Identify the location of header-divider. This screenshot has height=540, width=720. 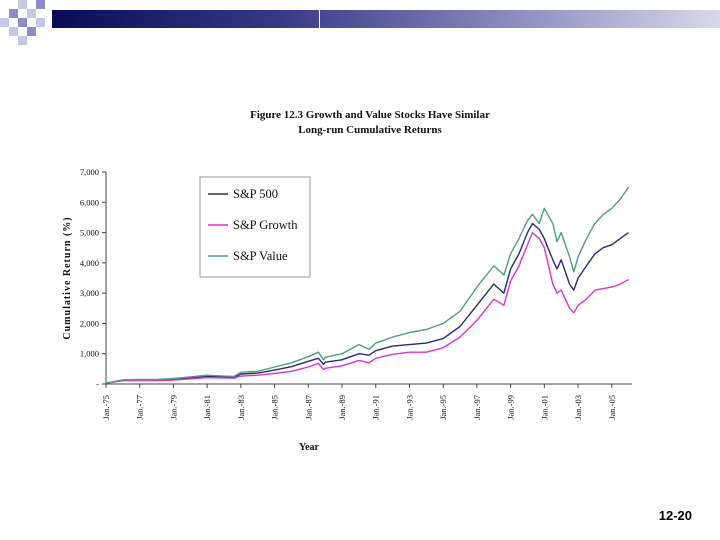
(319, 19).